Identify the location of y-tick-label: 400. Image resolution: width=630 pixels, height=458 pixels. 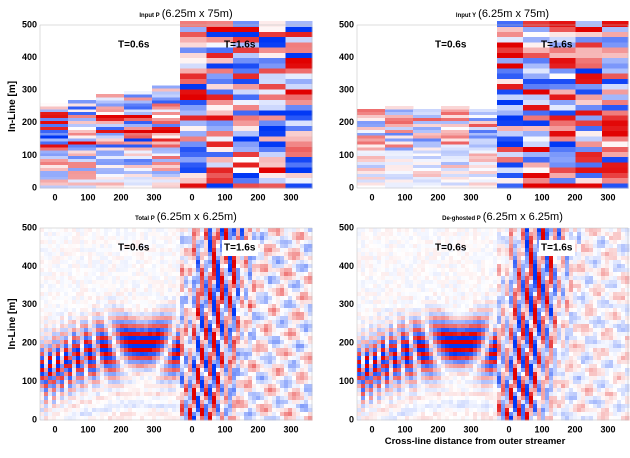
(29, 57).